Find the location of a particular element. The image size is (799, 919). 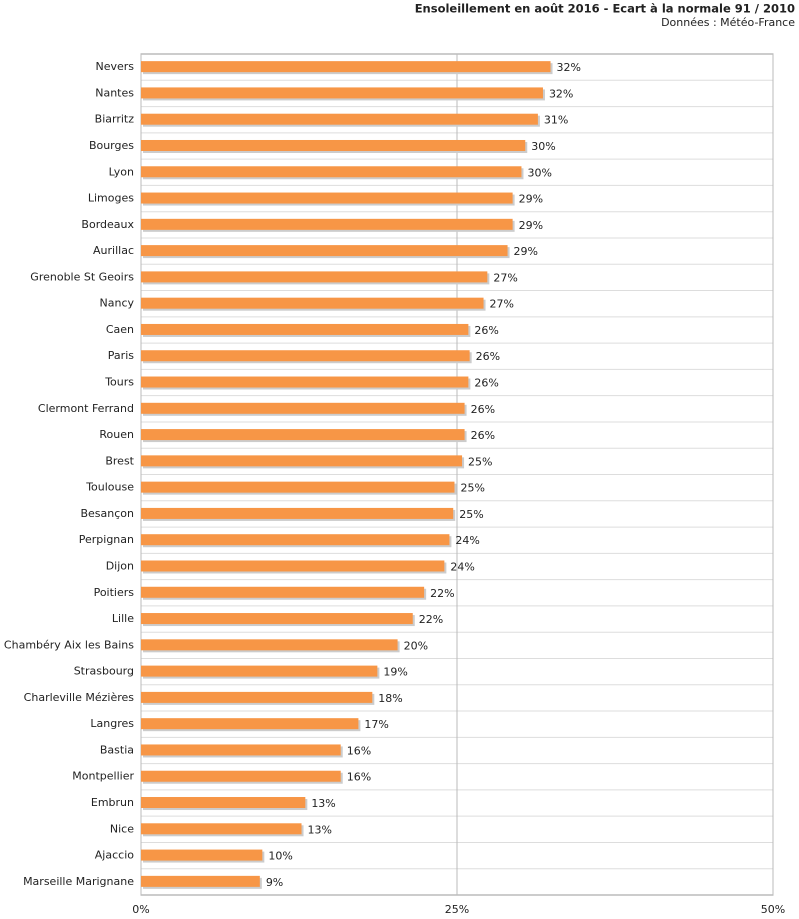

value-label: 10% is located at coordinates (280, 856).